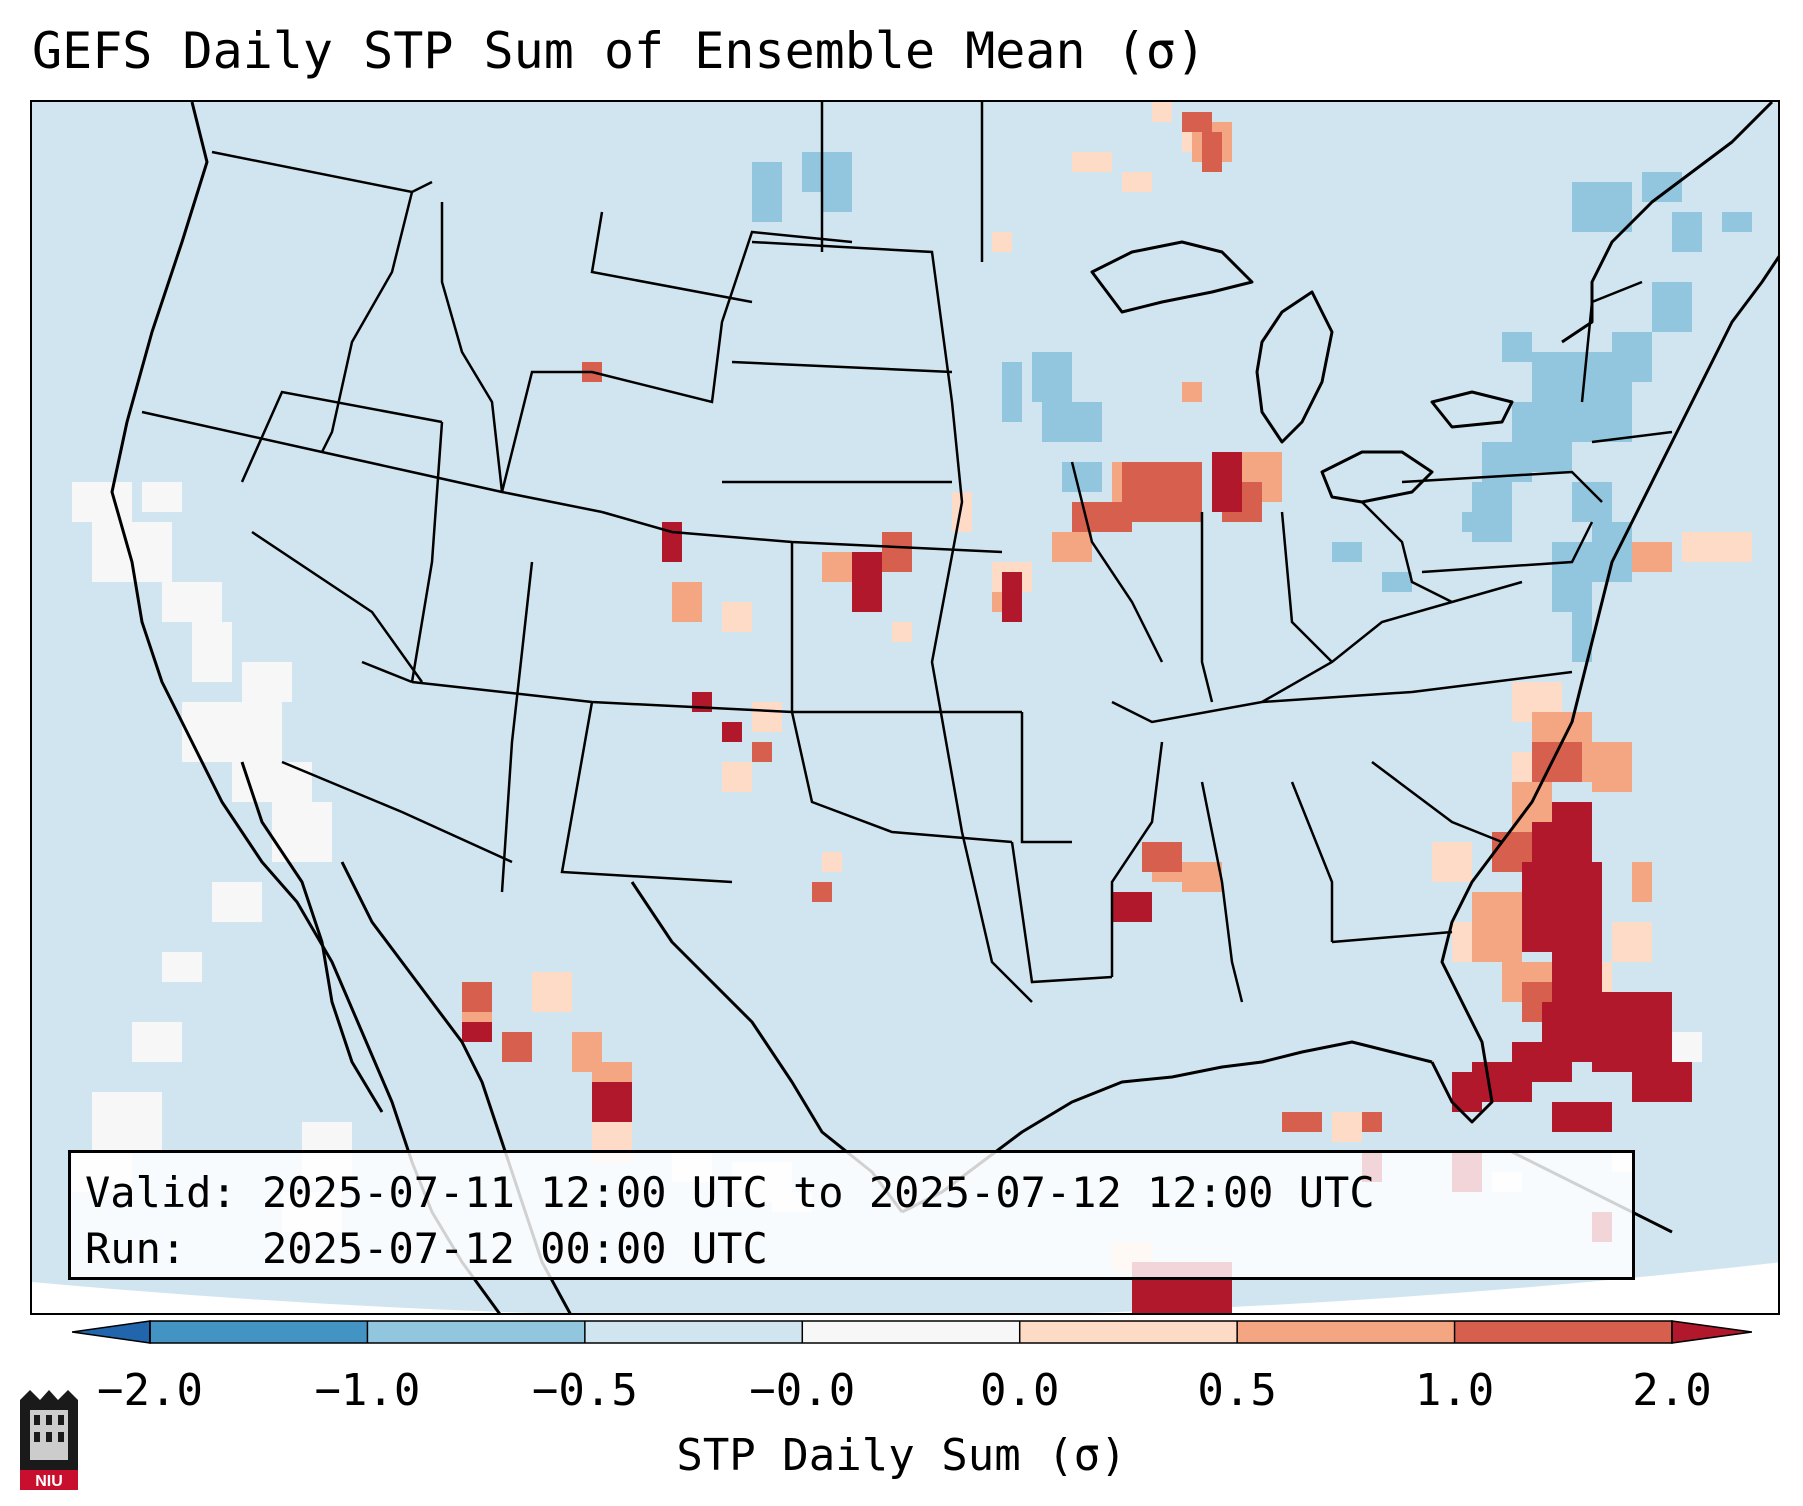  I want to click on colorbar-tick-label: −2.0, so click(150, 1390).